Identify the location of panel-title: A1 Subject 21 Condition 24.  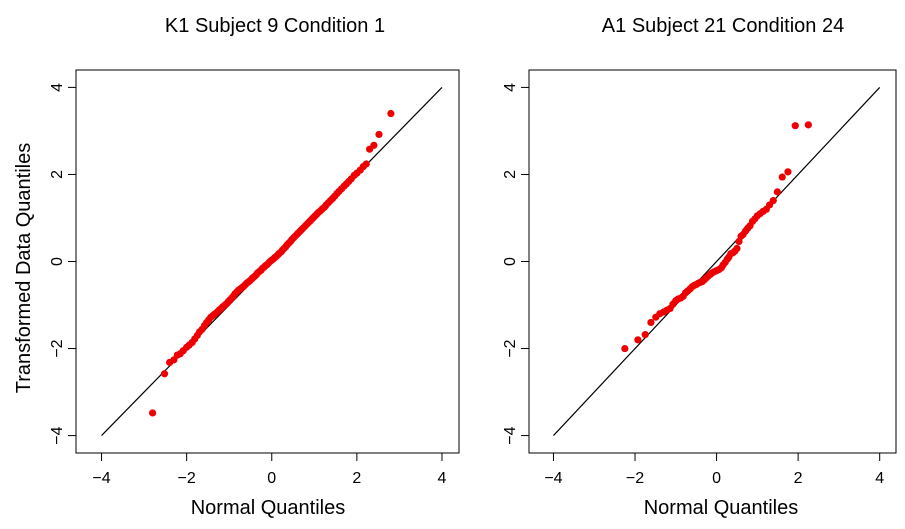
(723, 26).